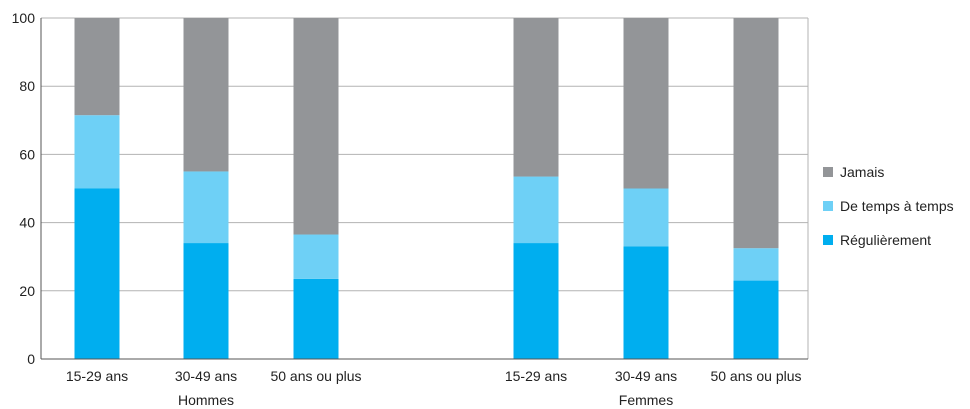 This screenshot has width=970, height=409. Describe the element at coordinates (862, 172) in the screenshot. I see `legend-label: Jamais` at that location.